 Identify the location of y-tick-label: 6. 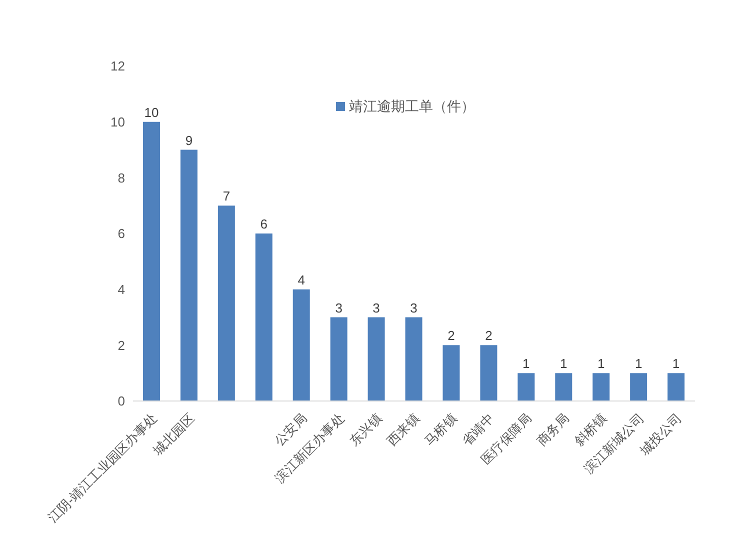
(121, 234).